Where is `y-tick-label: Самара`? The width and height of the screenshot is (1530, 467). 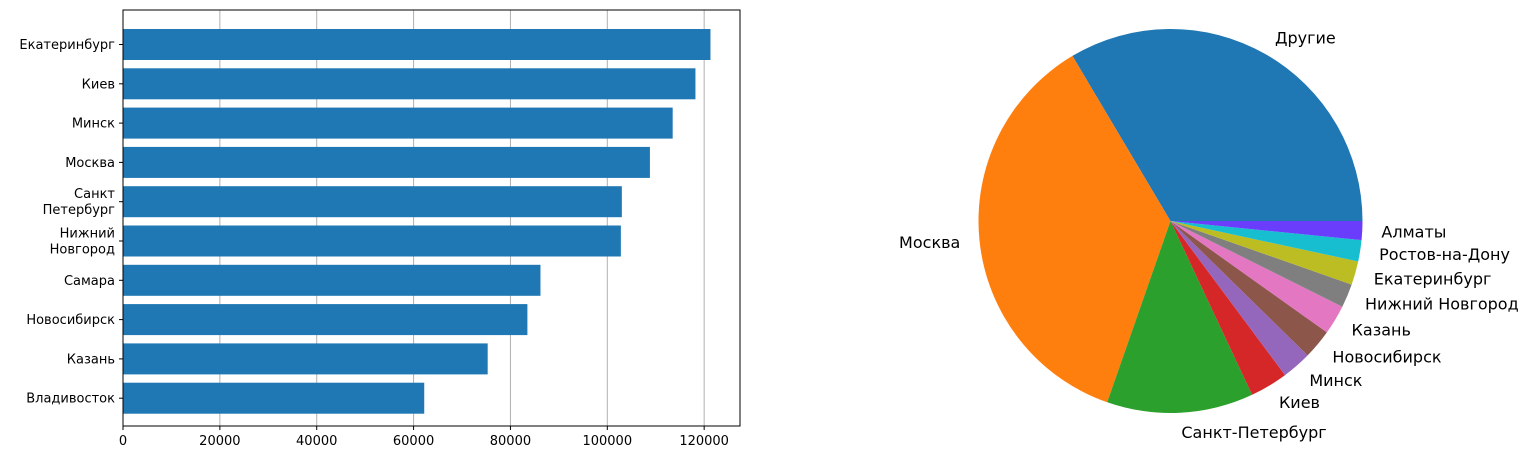
y-tick-label: Самара is located at coordinates (89, 281).